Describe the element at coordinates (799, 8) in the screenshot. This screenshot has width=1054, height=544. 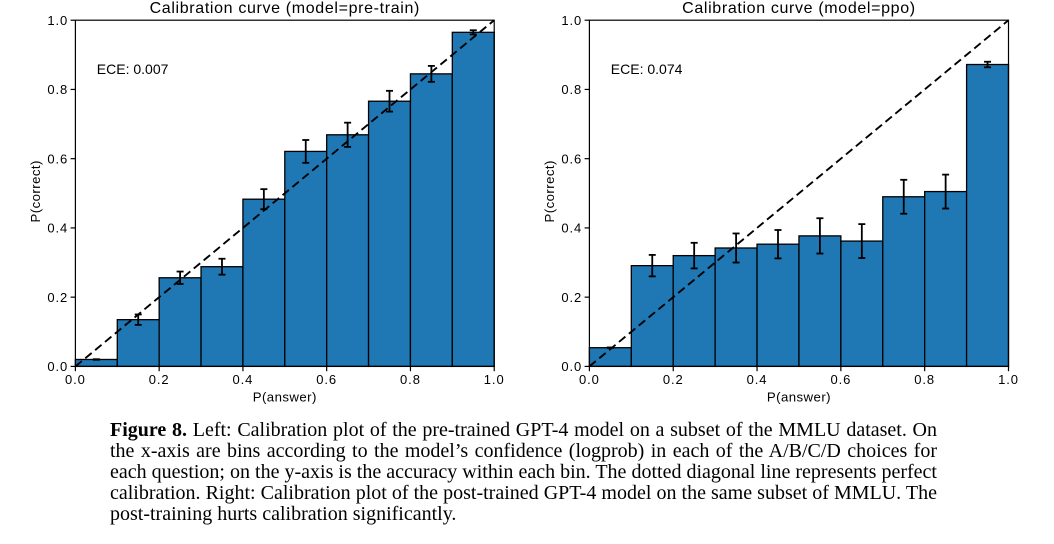
I see `svg-text: Calibration curve (model=ppo)` at that location.